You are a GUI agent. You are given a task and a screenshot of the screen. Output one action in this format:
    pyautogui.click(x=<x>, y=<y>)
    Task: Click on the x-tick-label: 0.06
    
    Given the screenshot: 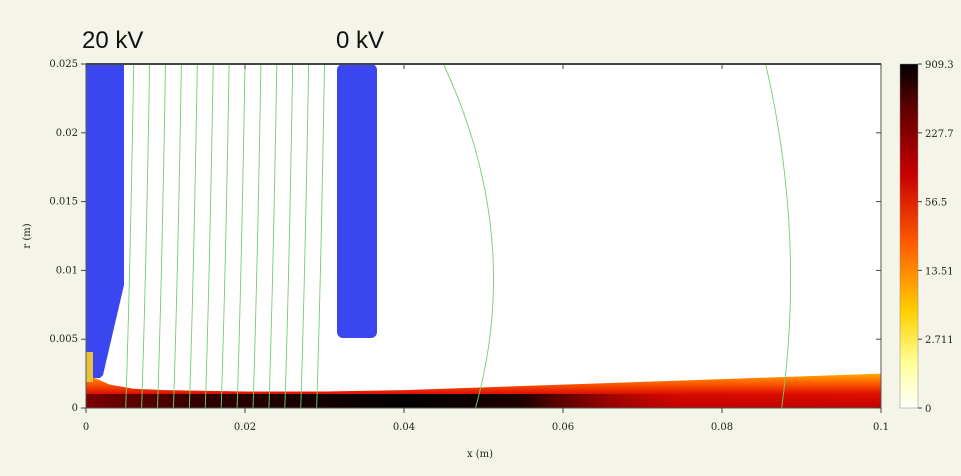 What is the action you would take?
    pyautogui.click(x=563, y=427)
    